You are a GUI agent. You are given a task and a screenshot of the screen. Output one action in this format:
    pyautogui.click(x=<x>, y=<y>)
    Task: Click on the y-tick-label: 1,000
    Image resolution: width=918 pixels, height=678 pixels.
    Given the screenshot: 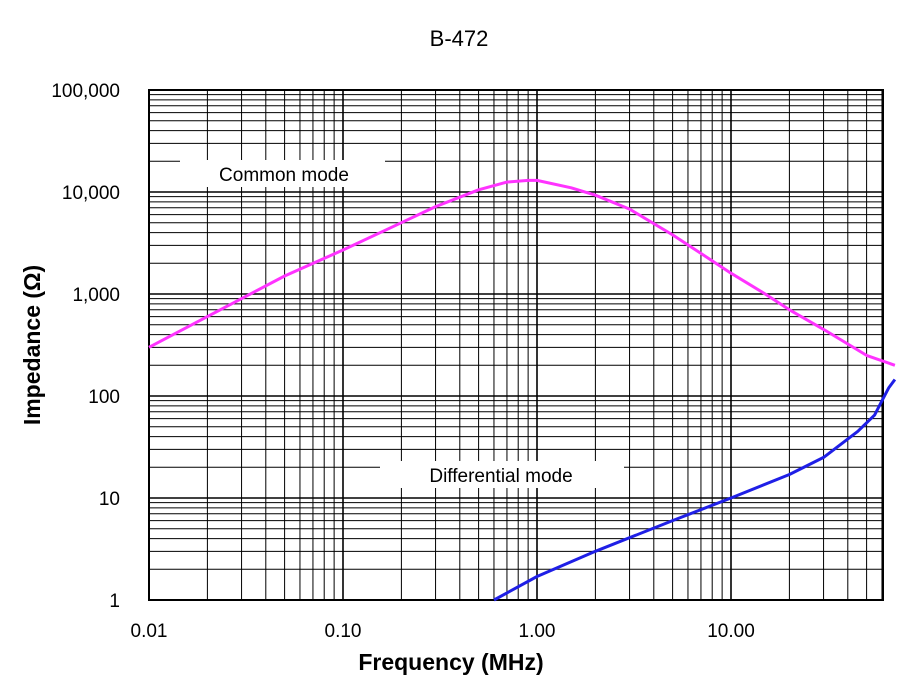 What is the action you would take?
    pyautogui.click(x=96, y=295)
    